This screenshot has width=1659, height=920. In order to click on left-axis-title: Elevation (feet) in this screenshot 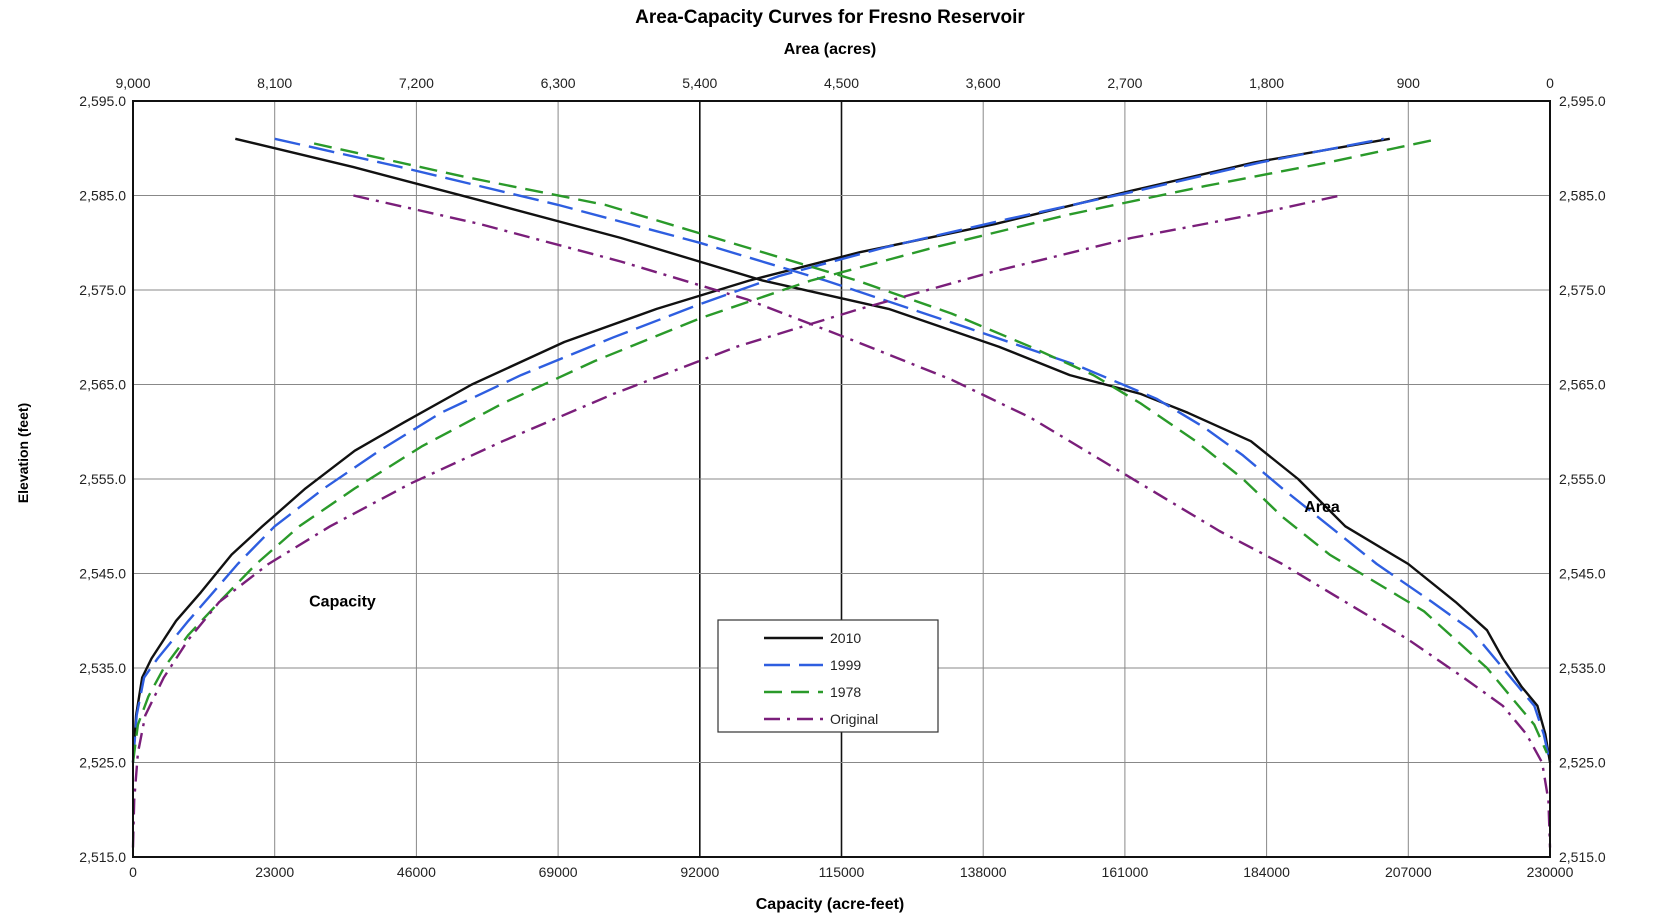, I will do `click(23, 453)`.